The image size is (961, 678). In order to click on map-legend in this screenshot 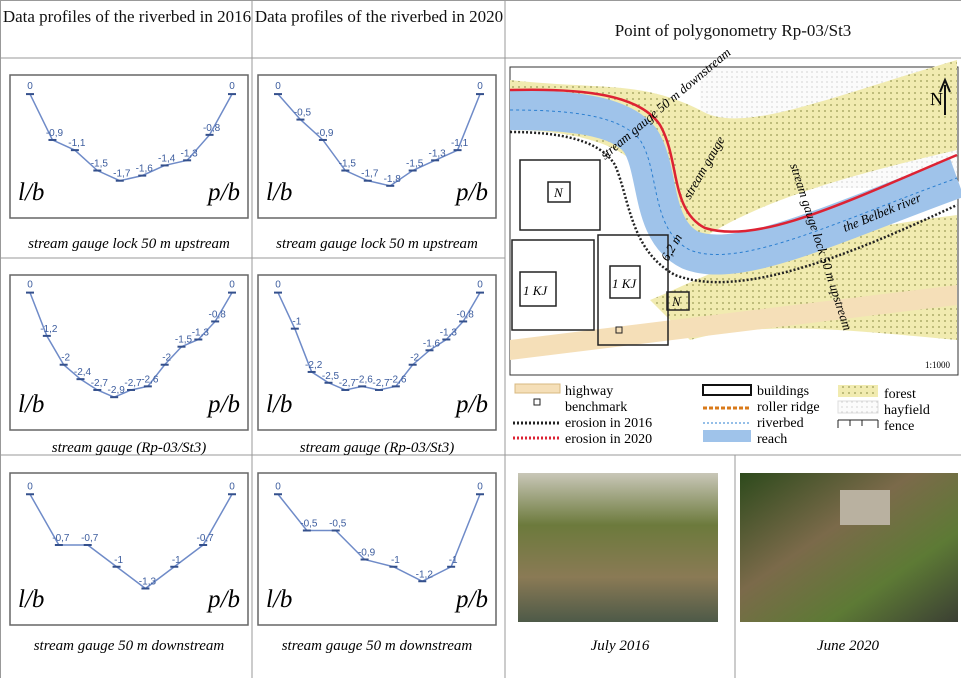, I will do `click(696, 412)`.